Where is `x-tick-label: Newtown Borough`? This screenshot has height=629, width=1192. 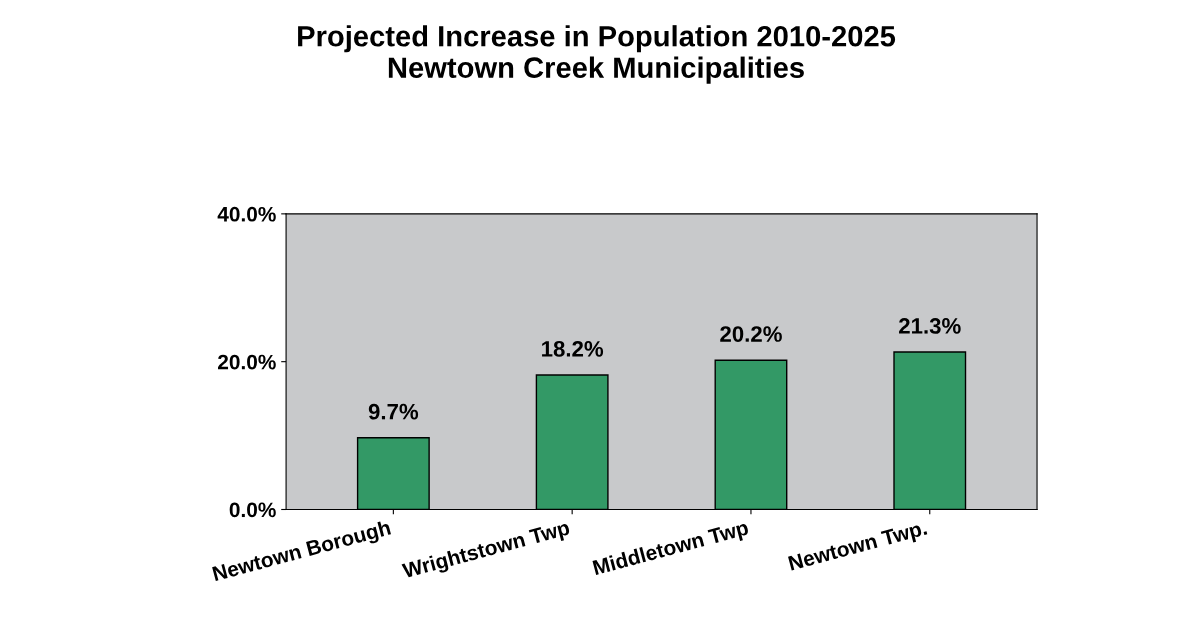 x-tick-label: Newtown Borough is located at coordinates (302, 552).